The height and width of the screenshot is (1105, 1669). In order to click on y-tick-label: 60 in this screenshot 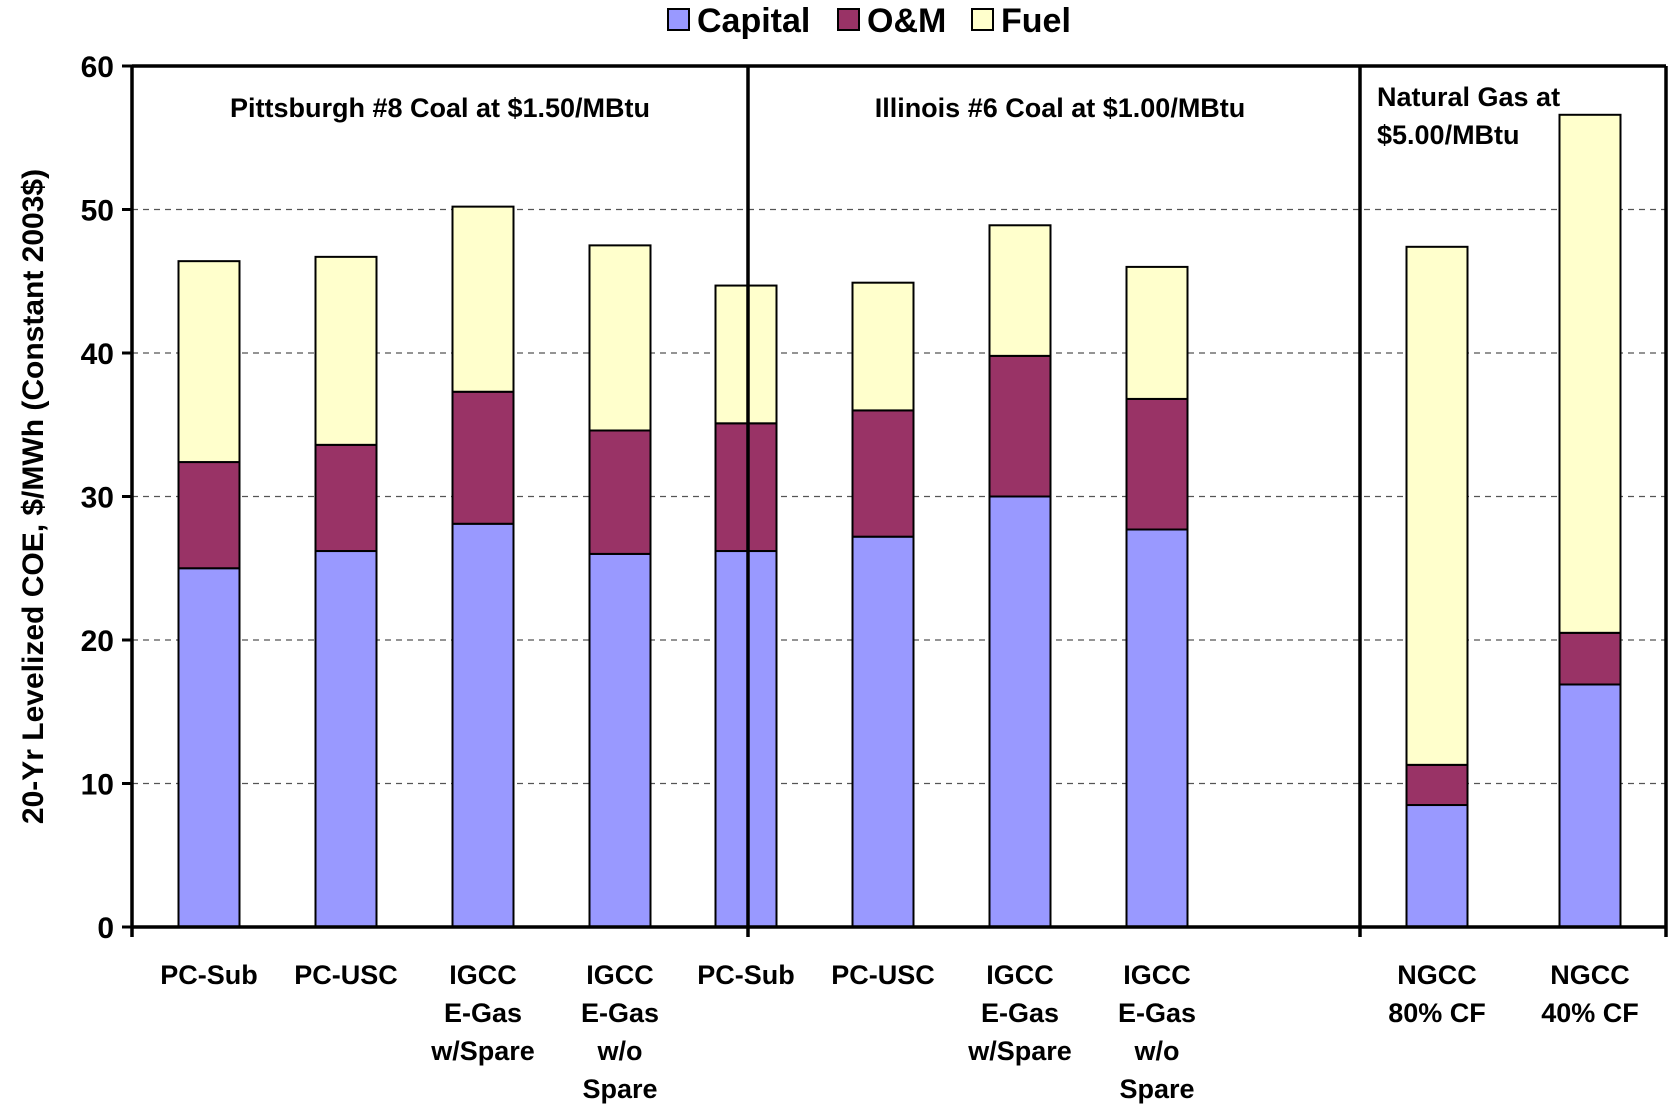, I will do `click(97, 67)`.